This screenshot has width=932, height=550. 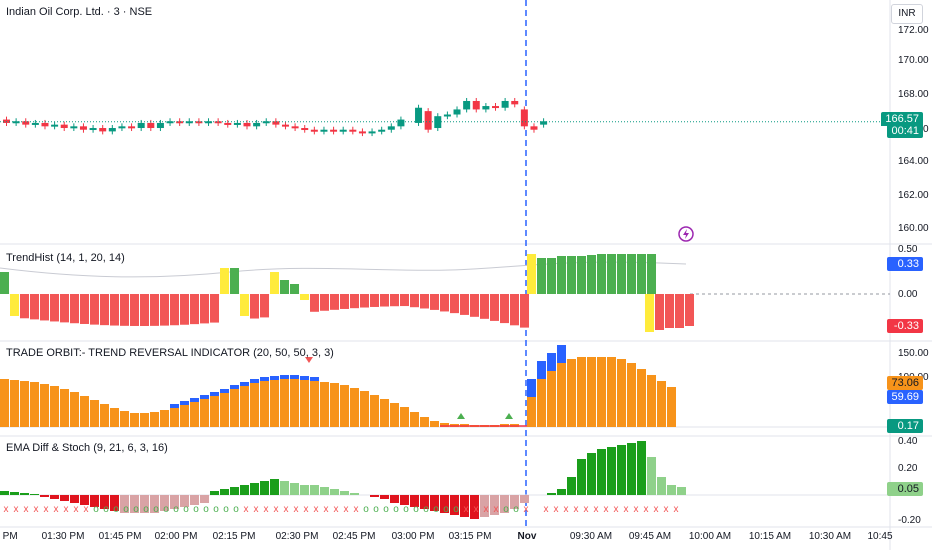 I want to click on orbit-value-c-tag: 0.17, so click(x=905, y=426).